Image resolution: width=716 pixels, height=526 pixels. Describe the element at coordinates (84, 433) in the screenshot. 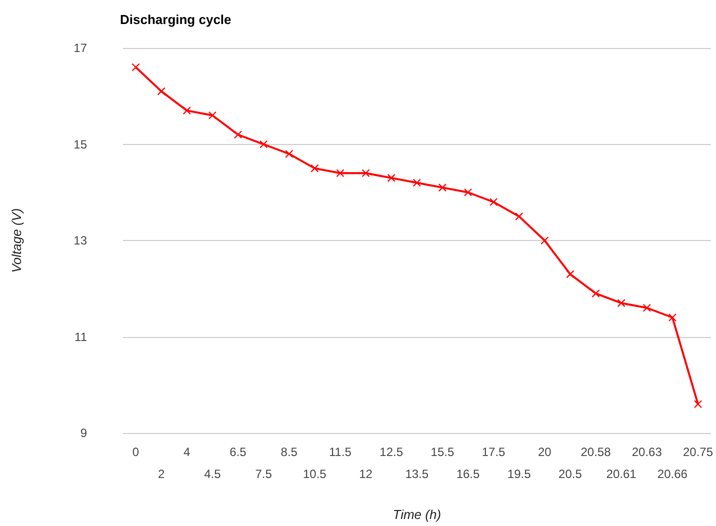

I see `y-tick-label: 9` at that location.